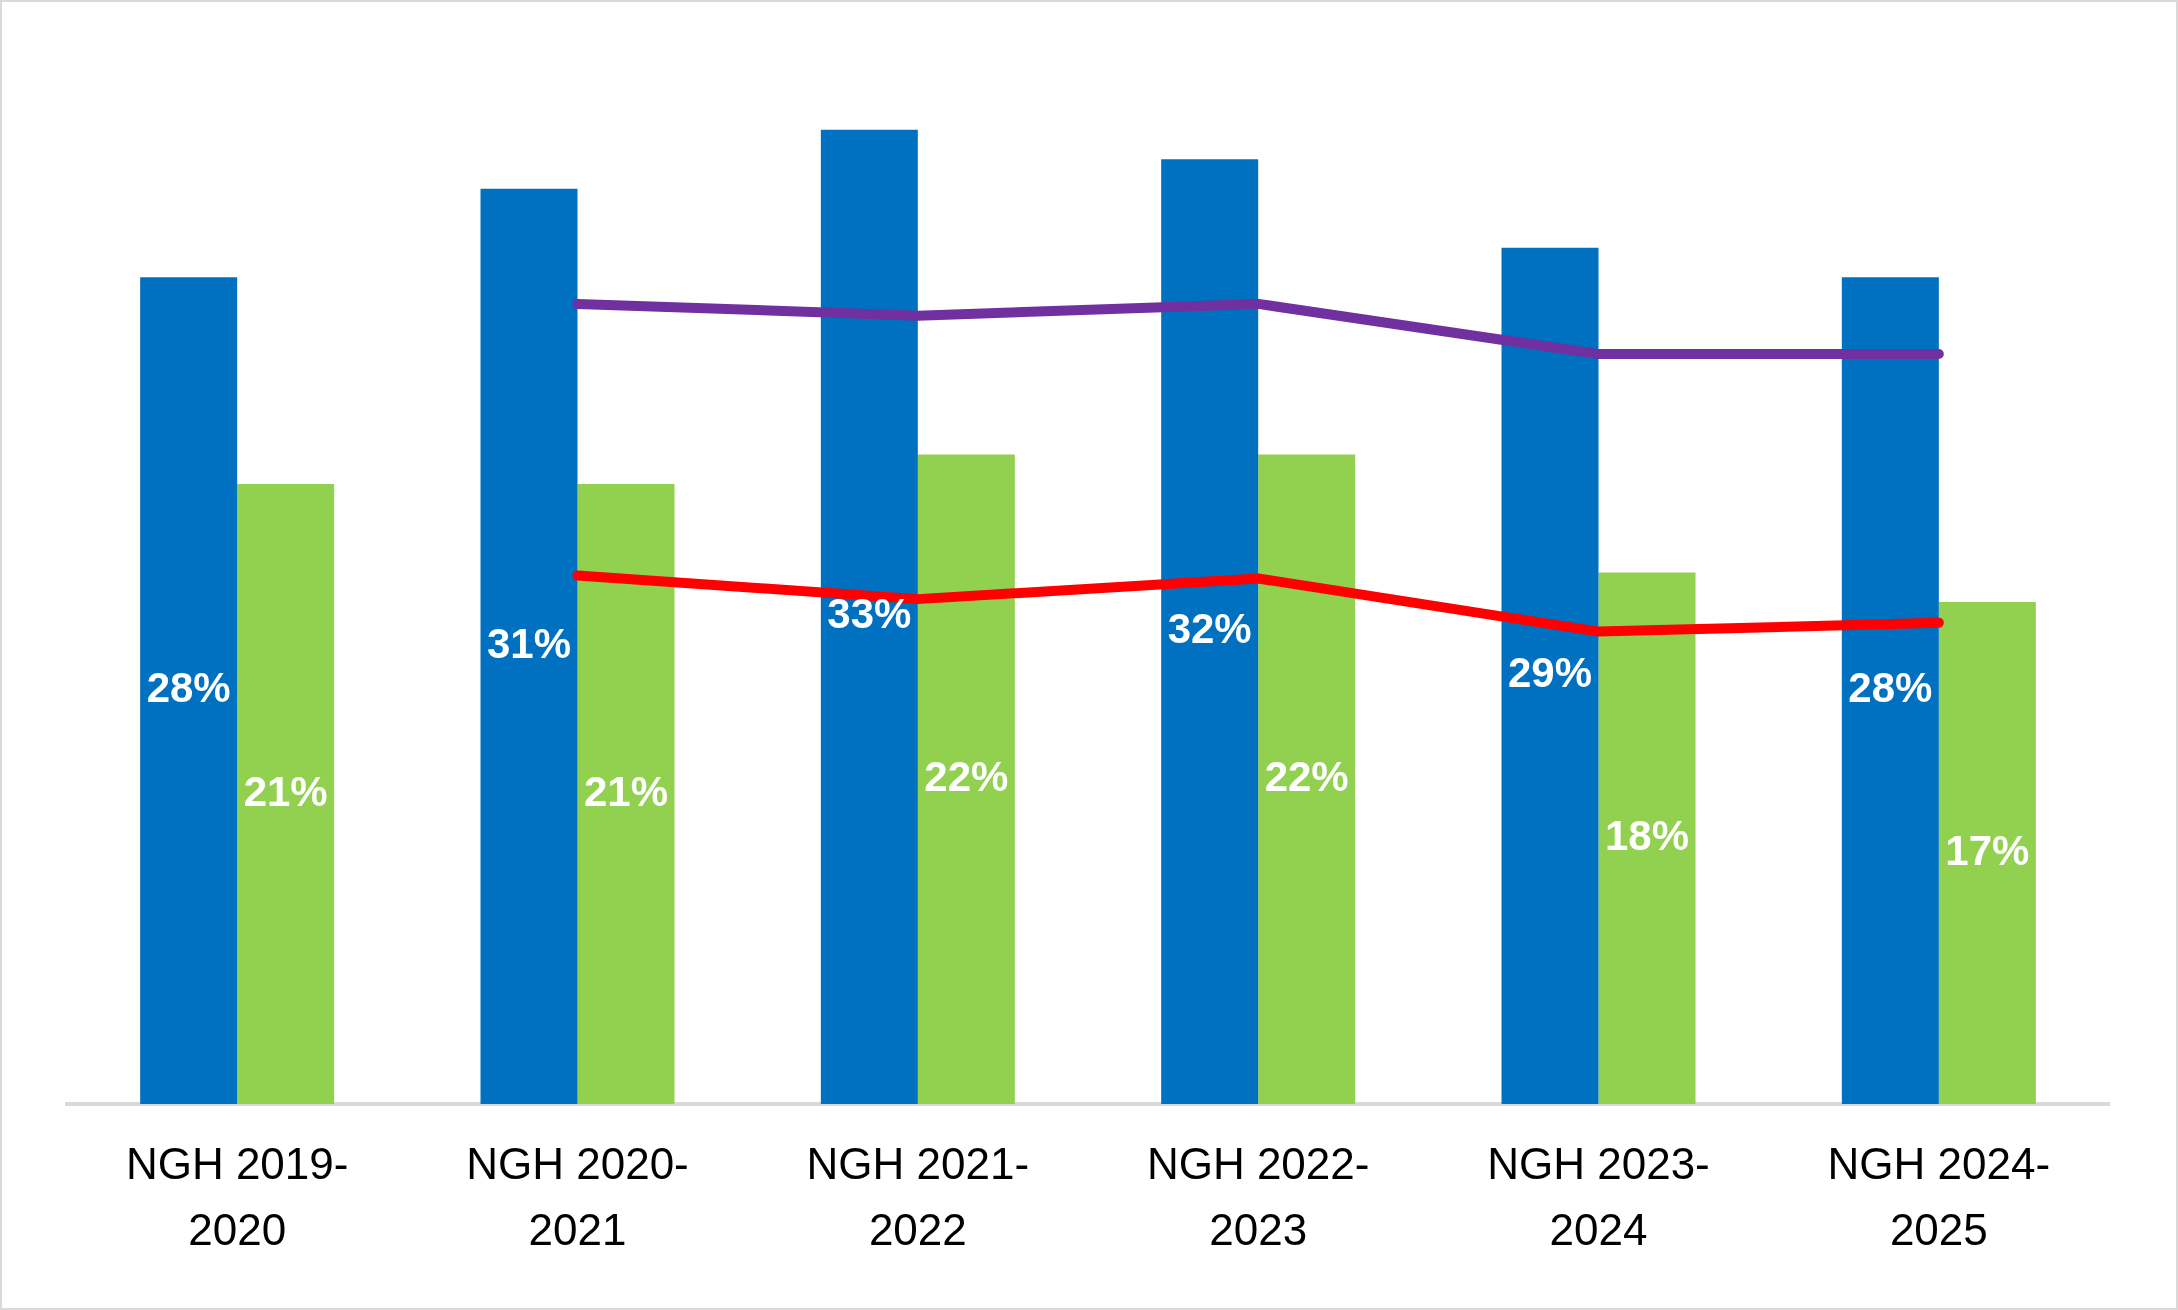 The width and height of the screenshot is (2178, 1310). Describe the element at coordinates (1550, 673) in the screenshot. I see `data-label: 29%` at that location.